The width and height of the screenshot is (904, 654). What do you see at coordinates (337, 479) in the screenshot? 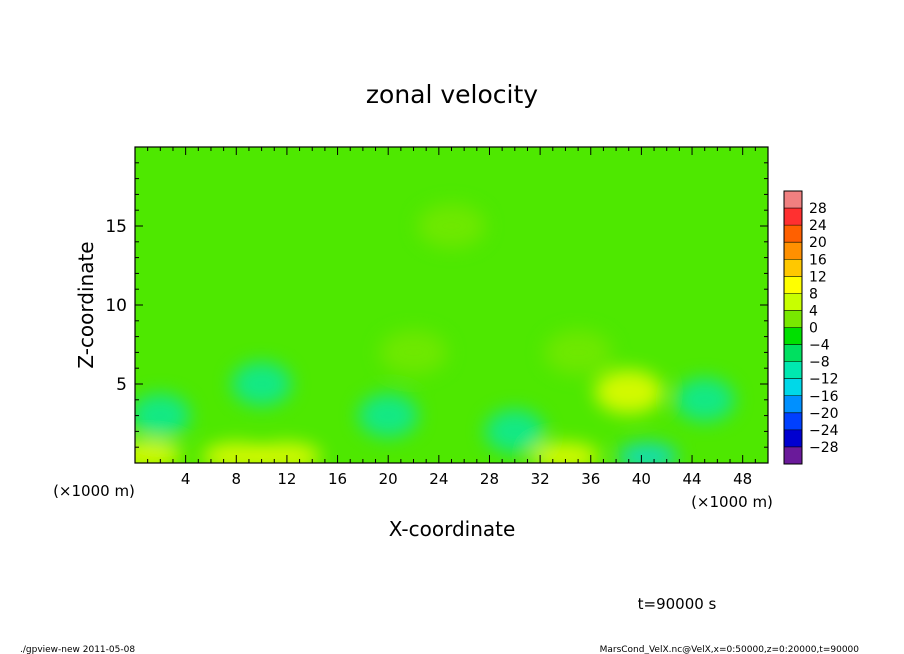
I see `x-tick-label: 16` at bounding box center [337, 479].